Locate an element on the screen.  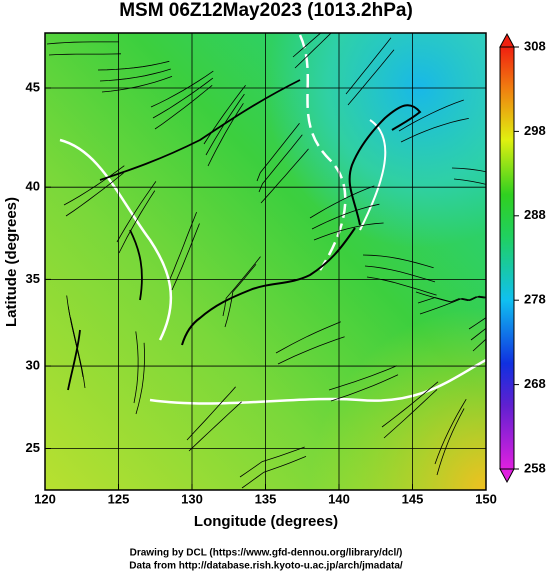
colorbar is located at coordinates (507, 258).